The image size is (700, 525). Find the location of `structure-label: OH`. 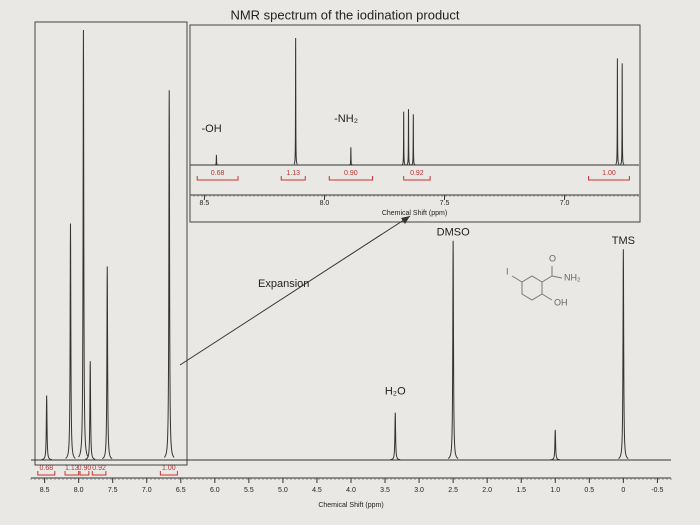

structure-label: OH is located at coordinates (561, 302).